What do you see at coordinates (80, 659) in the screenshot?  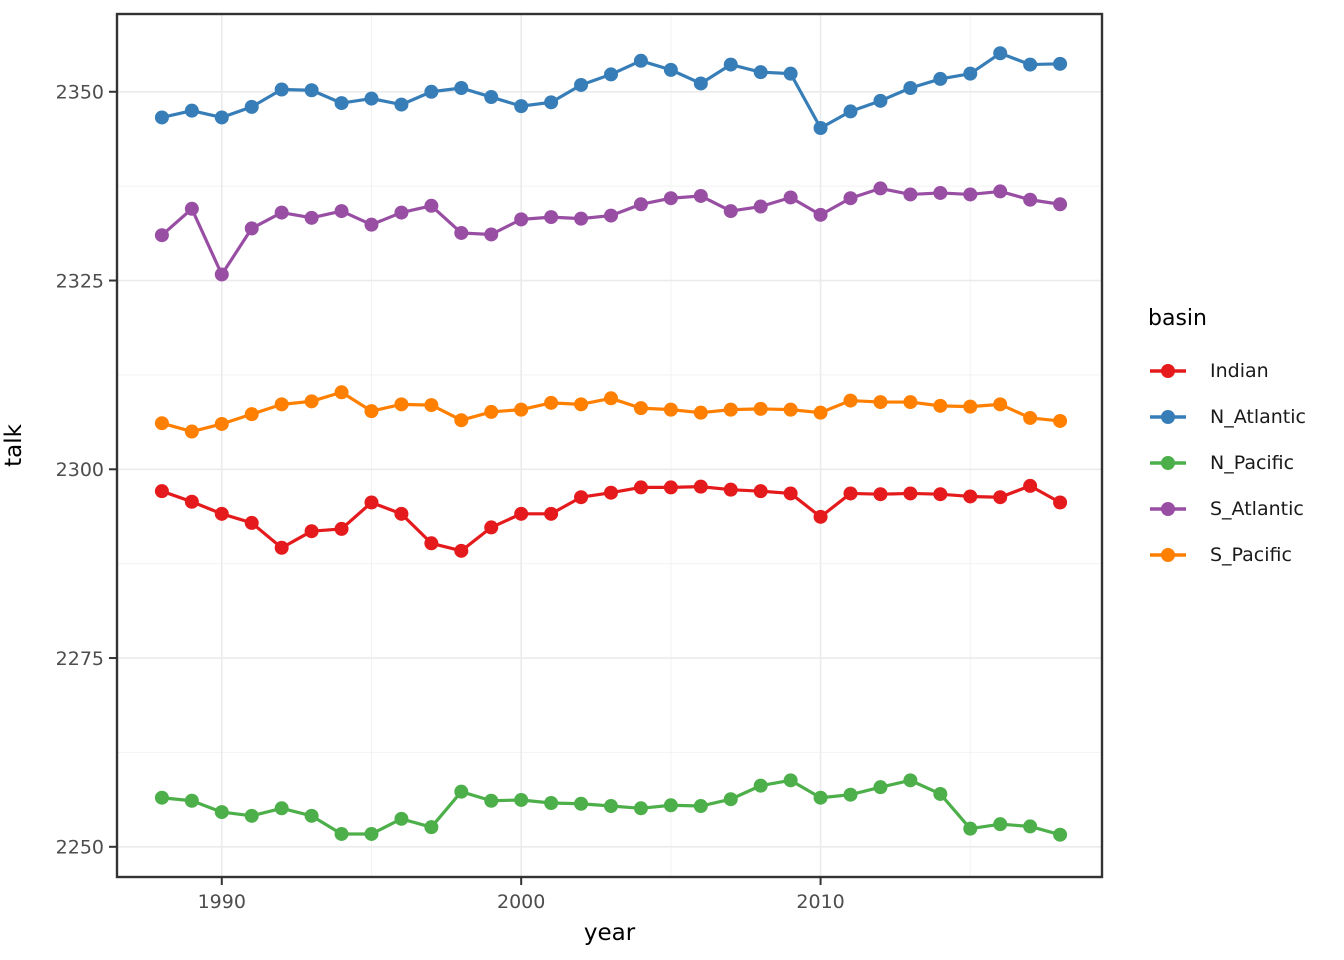 I see `y-tick-label: 2275` at bounding box center [80, 659].